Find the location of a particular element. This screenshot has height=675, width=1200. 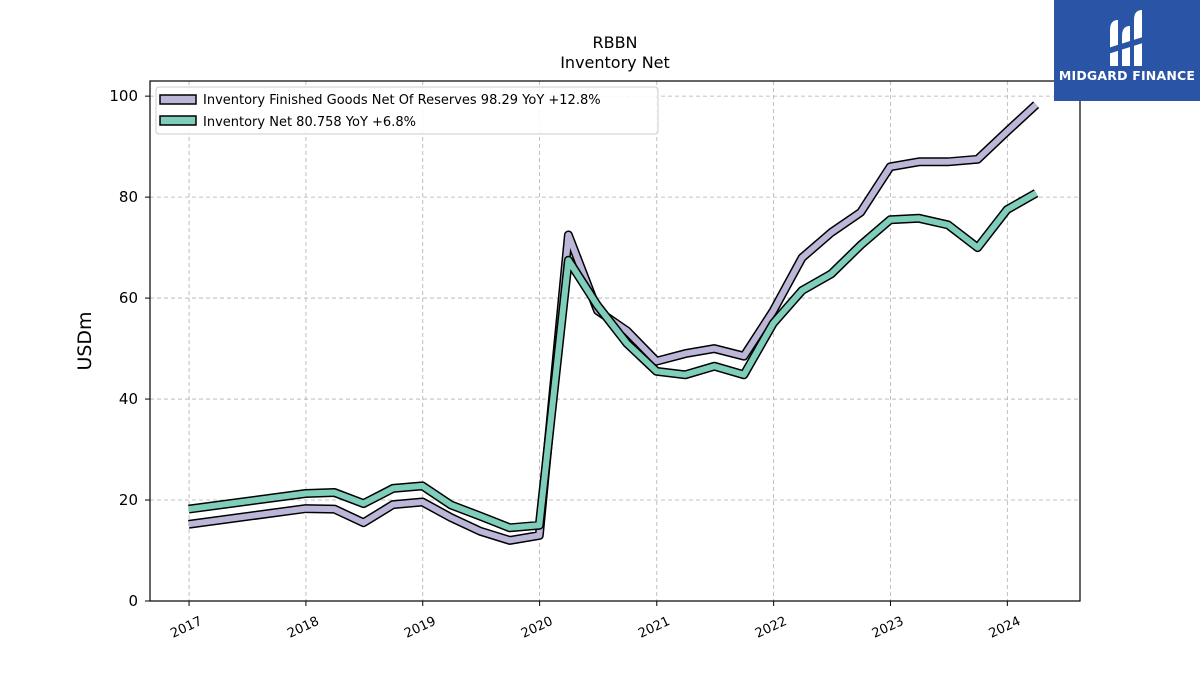

y-tick-label: 0 is located at coordinates (133, 601).